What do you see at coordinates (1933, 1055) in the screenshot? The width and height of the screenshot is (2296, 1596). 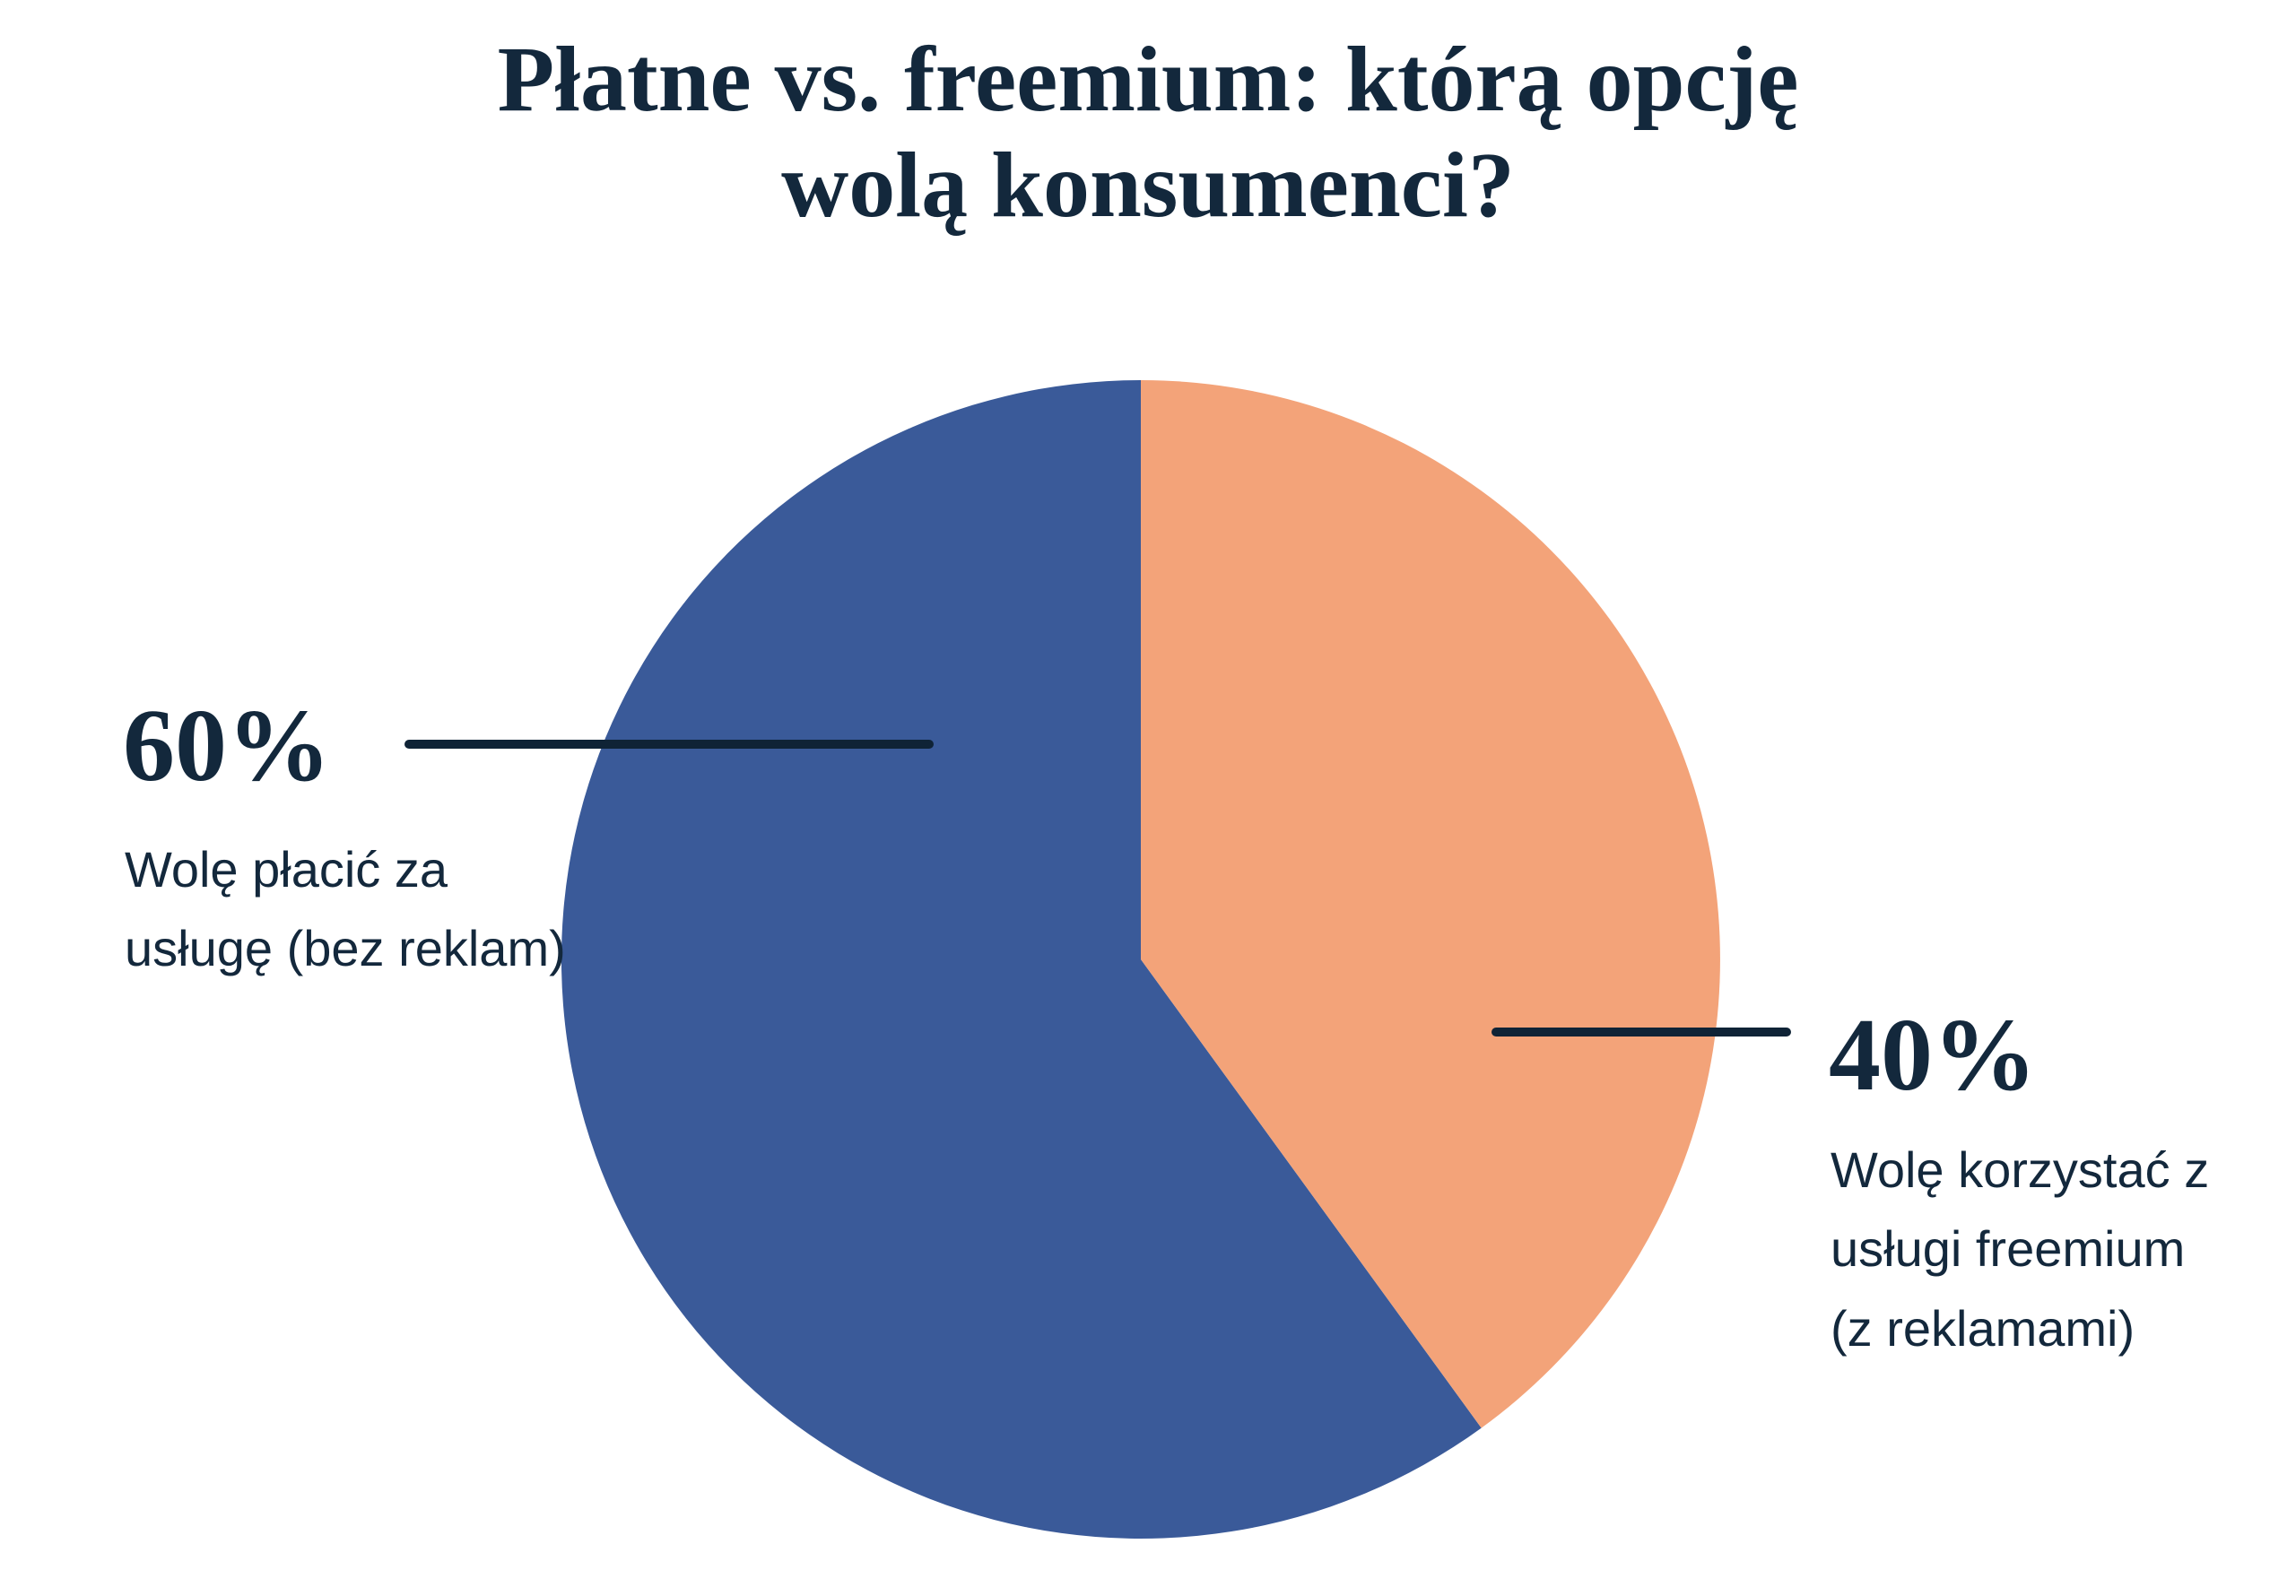 I see `value-label-40: 40%` at bounding box center [1933, 1055].